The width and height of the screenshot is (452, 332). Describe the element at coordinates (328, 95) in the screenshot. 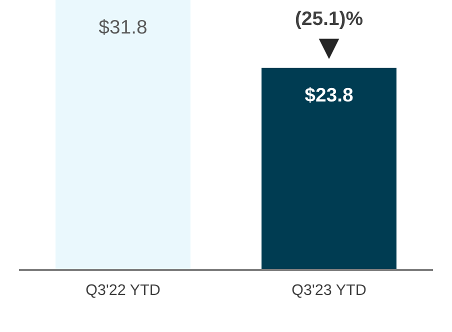

I see `data-label: $23.8` at that location.